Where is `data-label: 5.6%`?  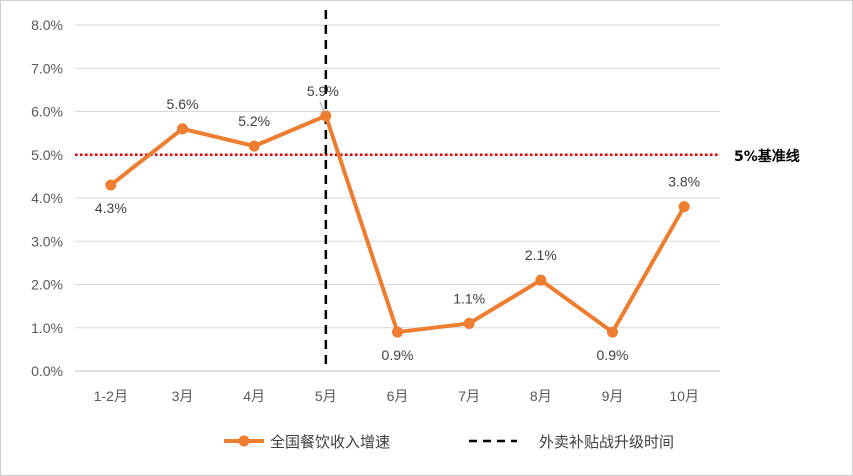
data-label: 5.6% is located at coordinates (183, 104).